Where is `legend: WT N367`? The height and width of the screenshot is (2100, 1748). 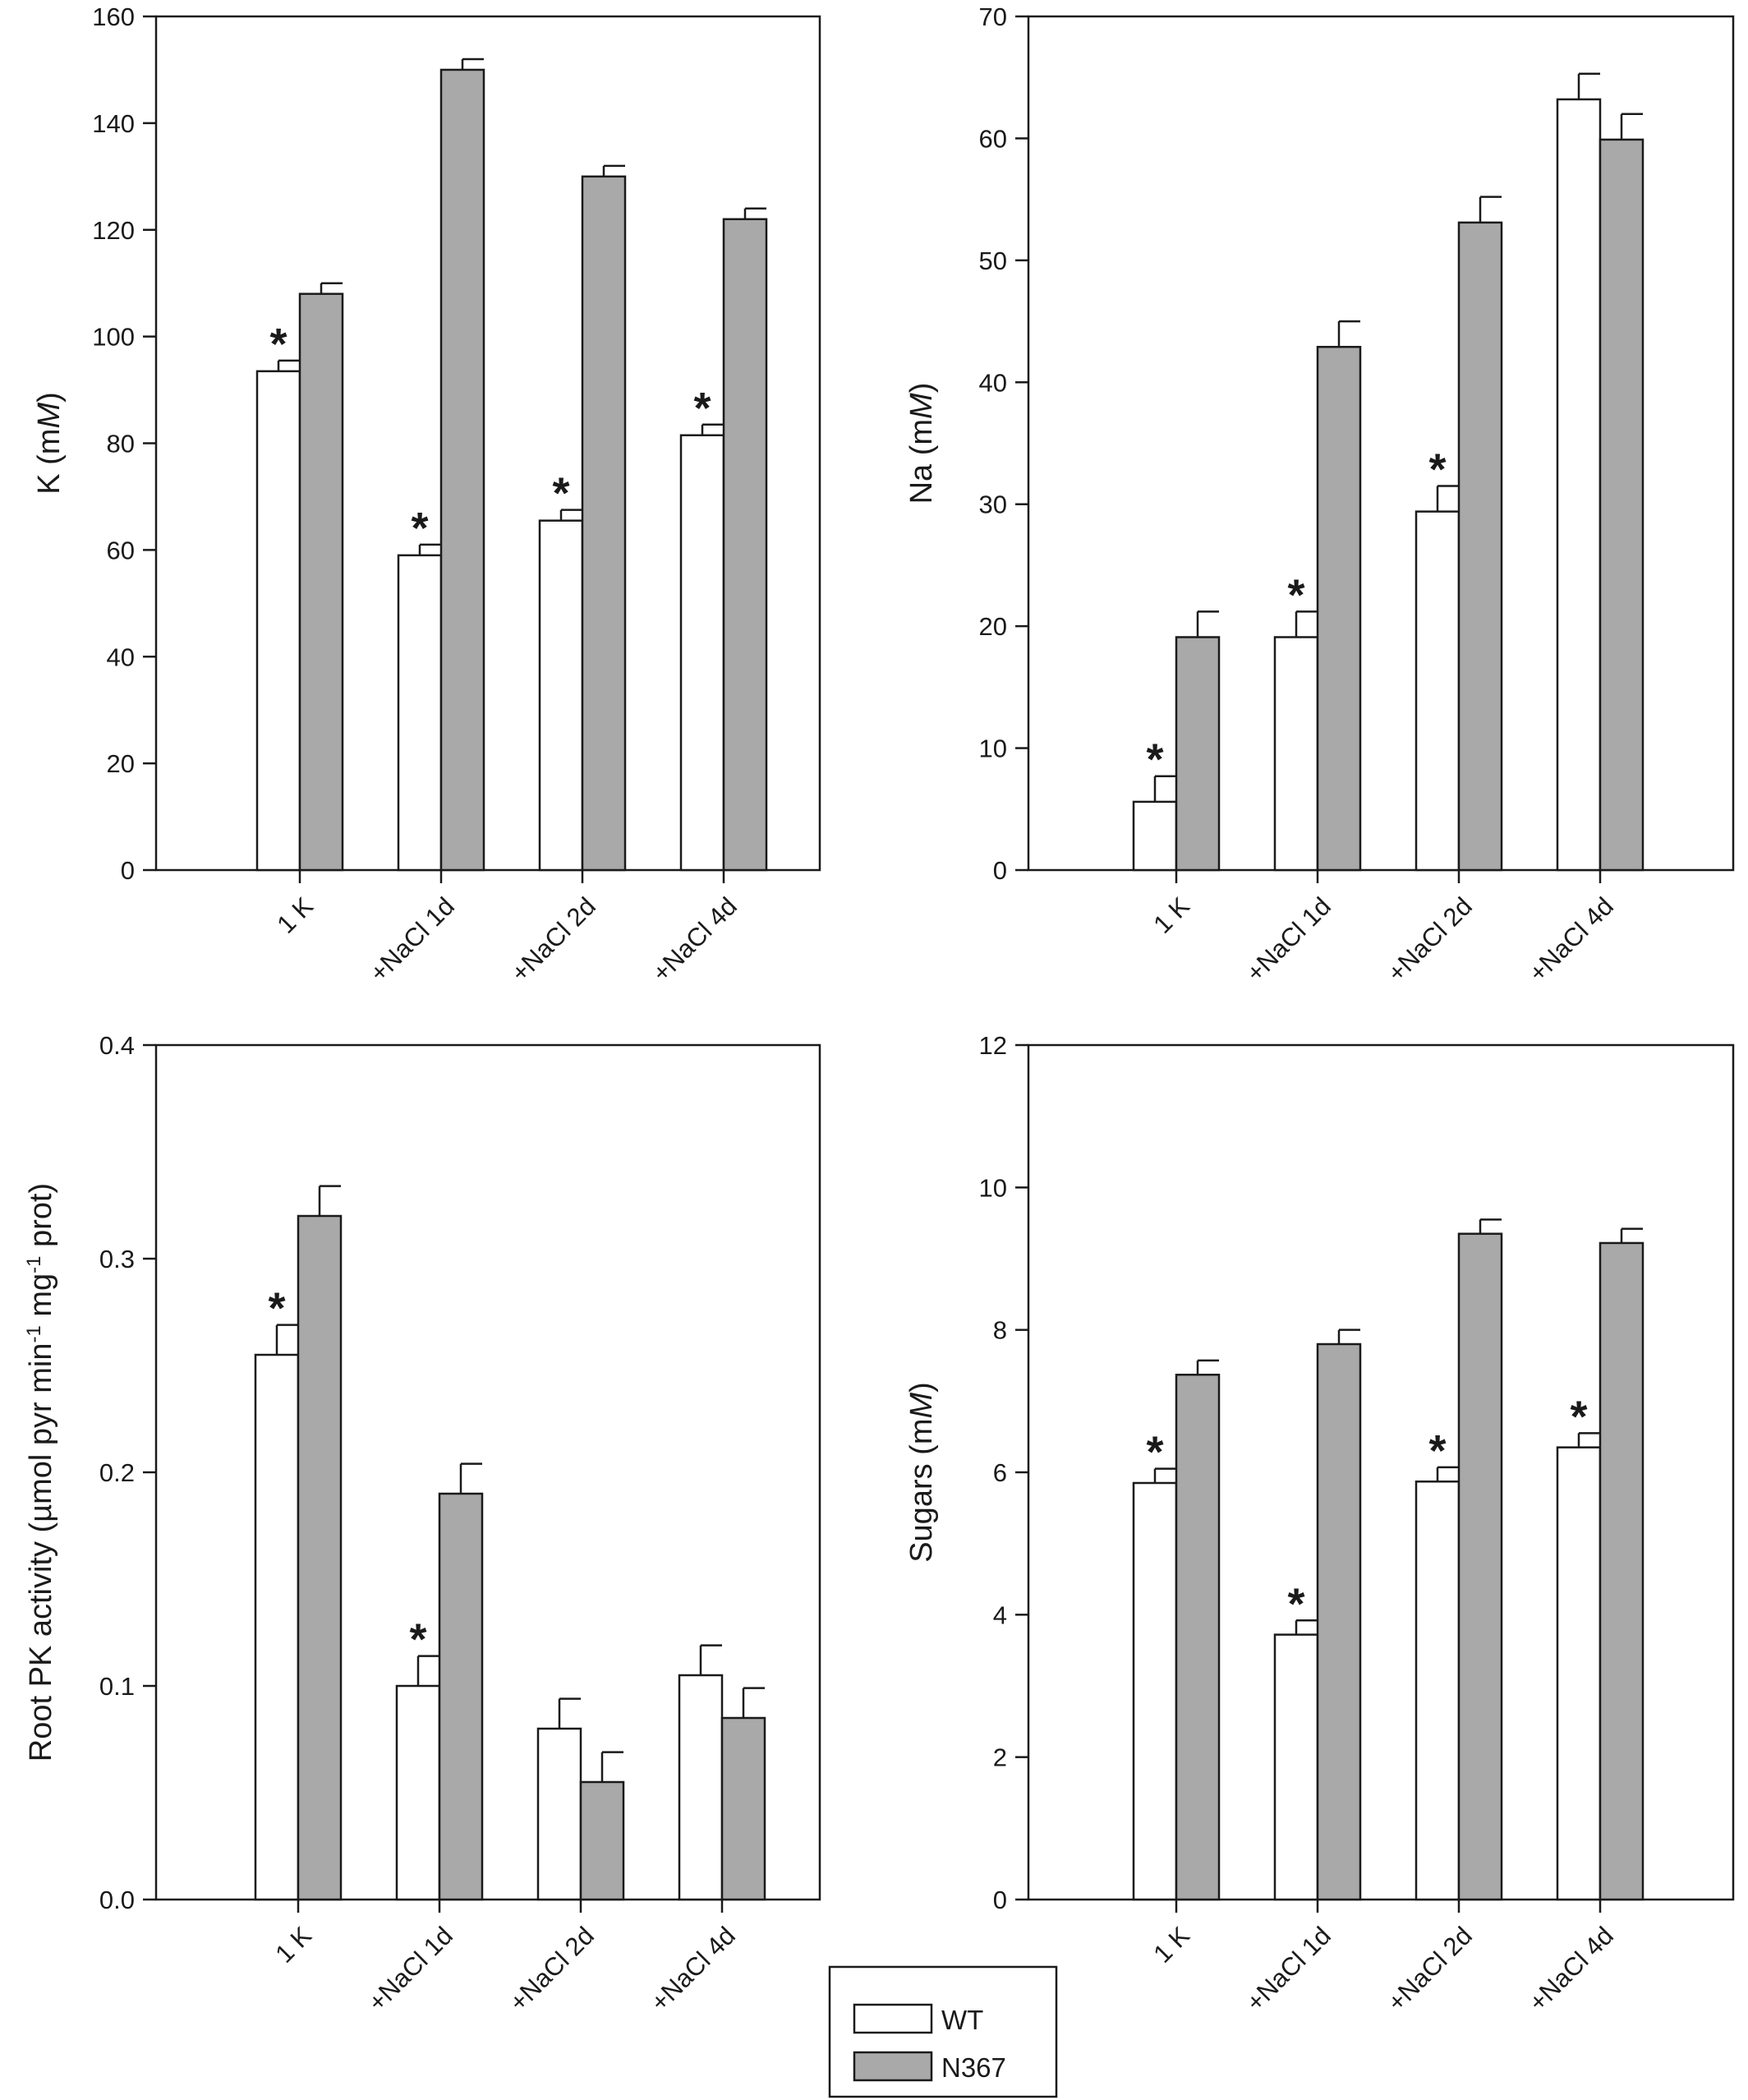 legend: WT N367 is located at coordinates (943, 2031).